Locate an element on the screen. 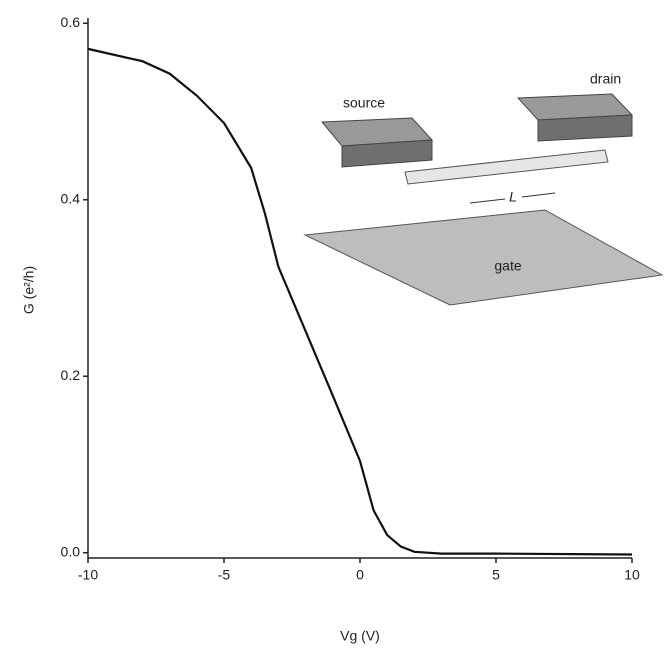 The width and height of the screenshot is (665, 656). source-front is located at coordinates (387, 153).